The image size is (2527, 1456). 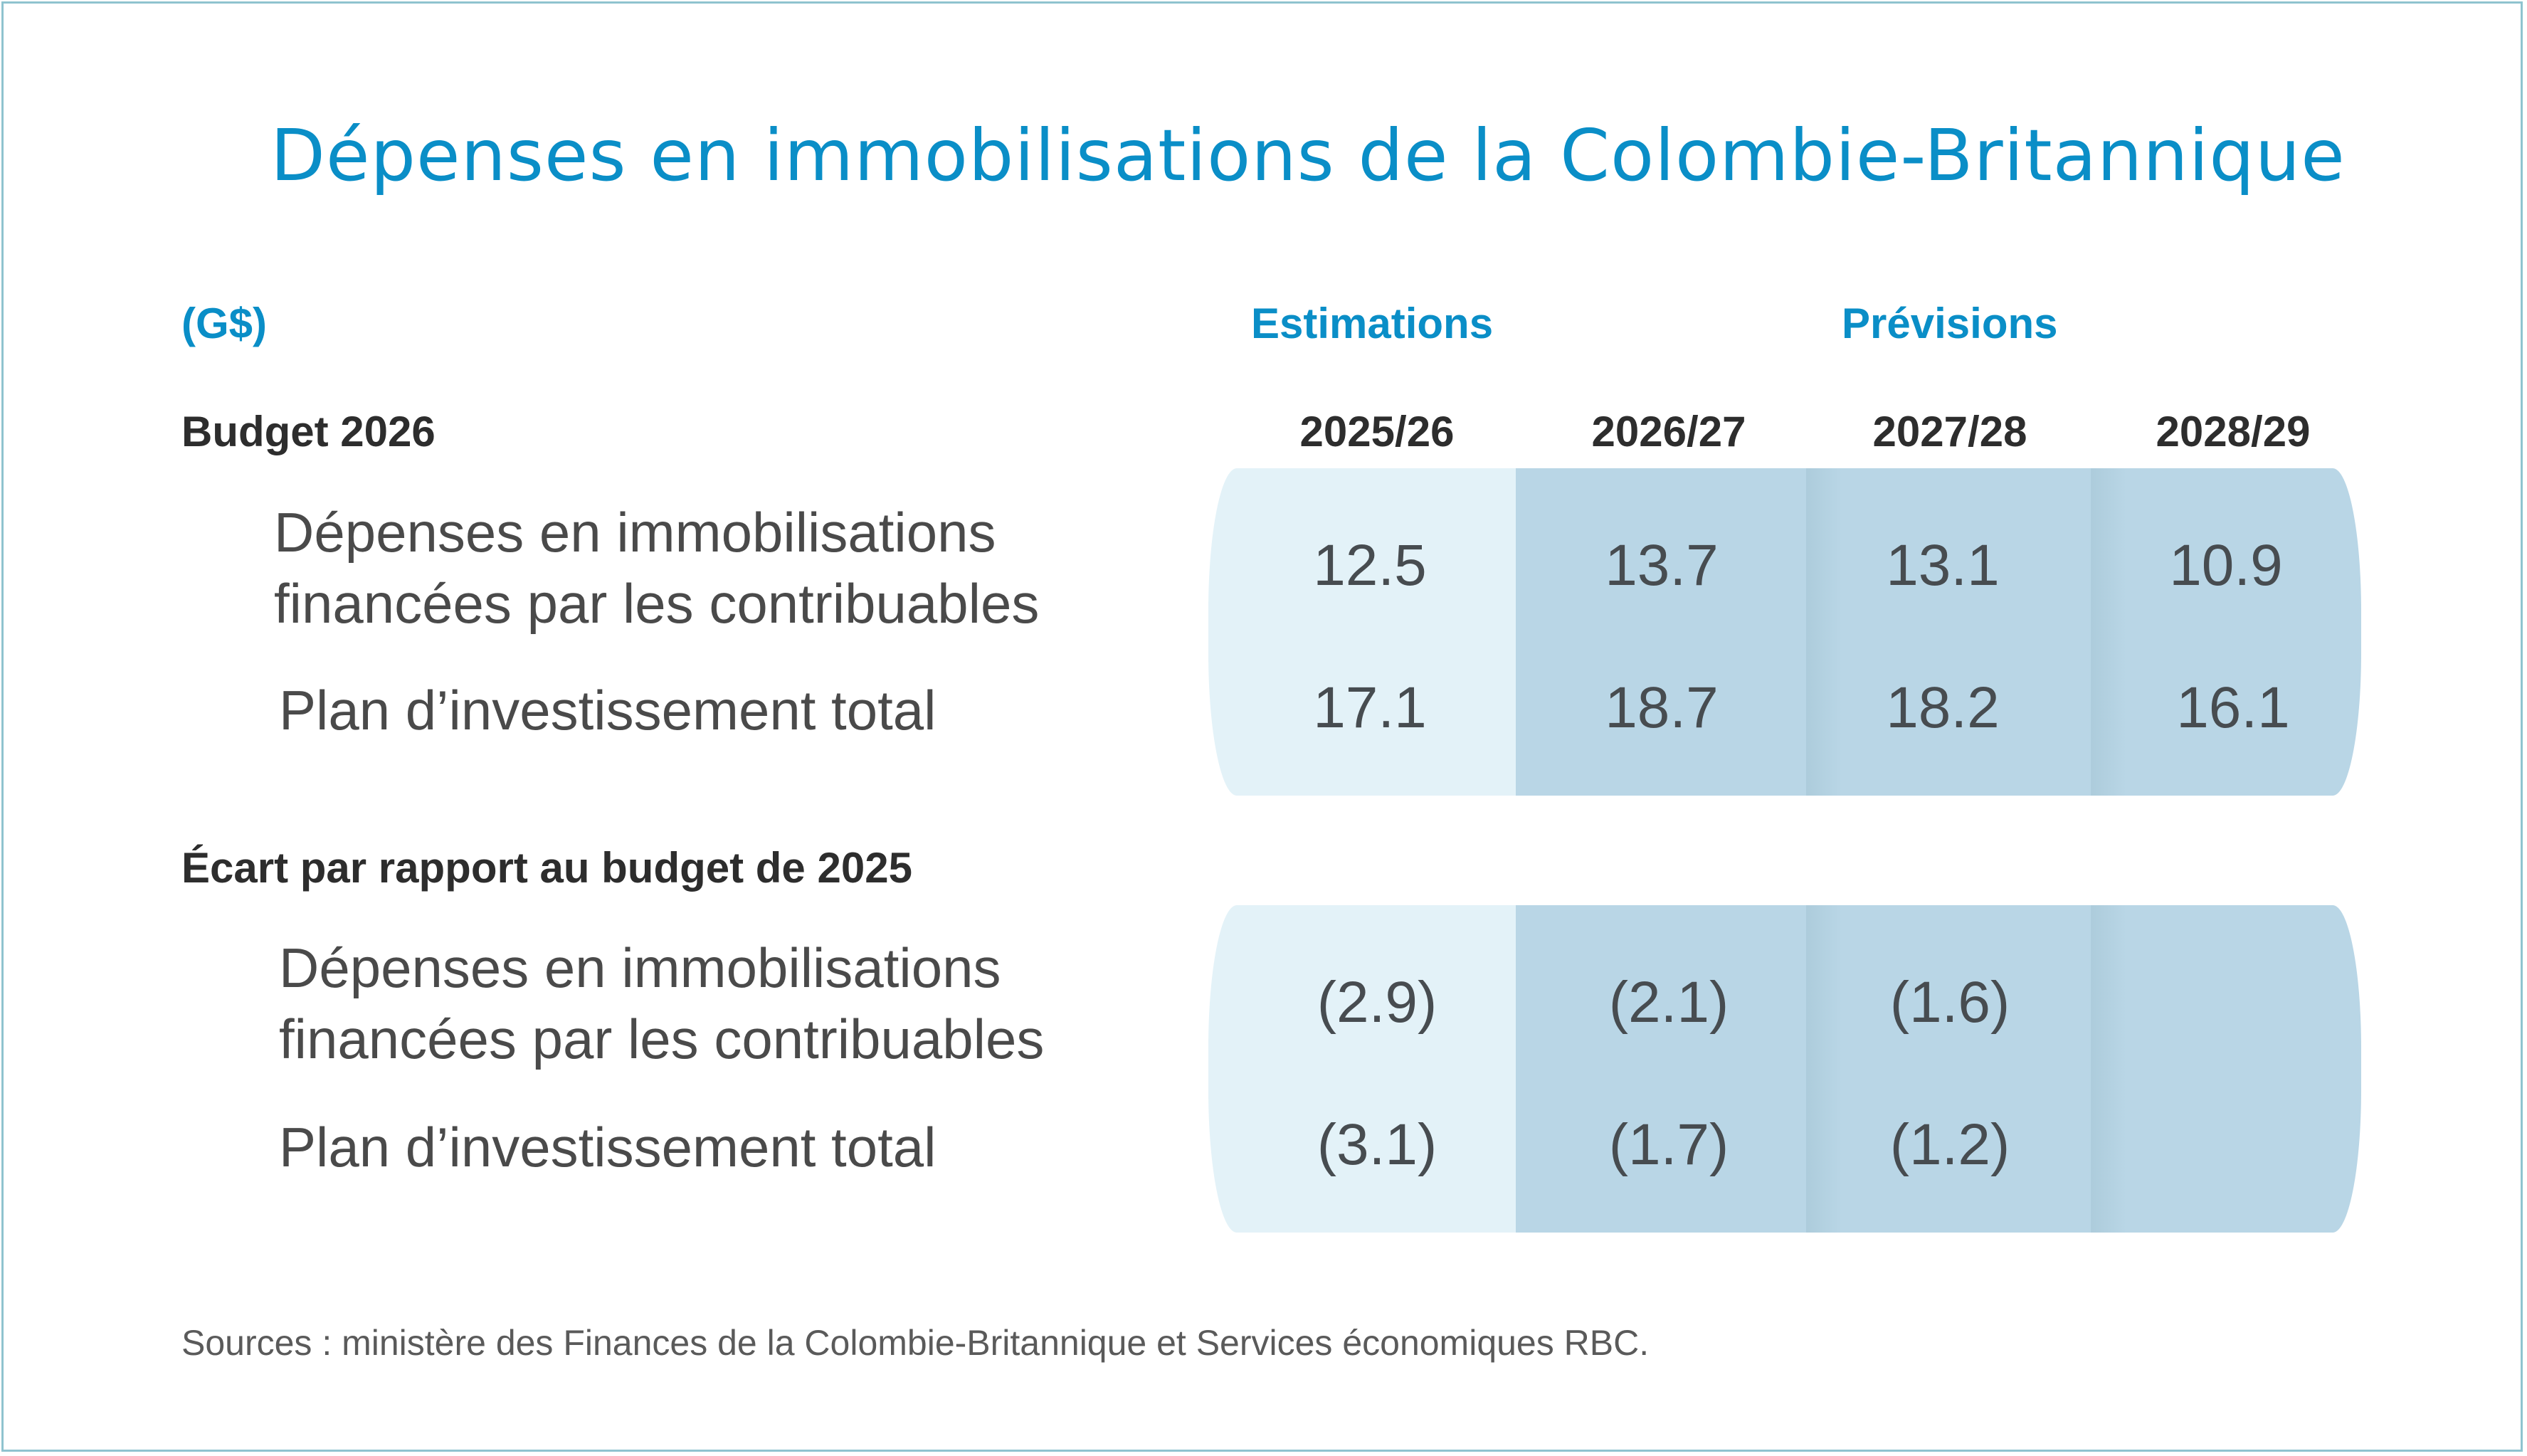 I want to click on group-label-estimates: Estimations, so click(x=1372, y=323).